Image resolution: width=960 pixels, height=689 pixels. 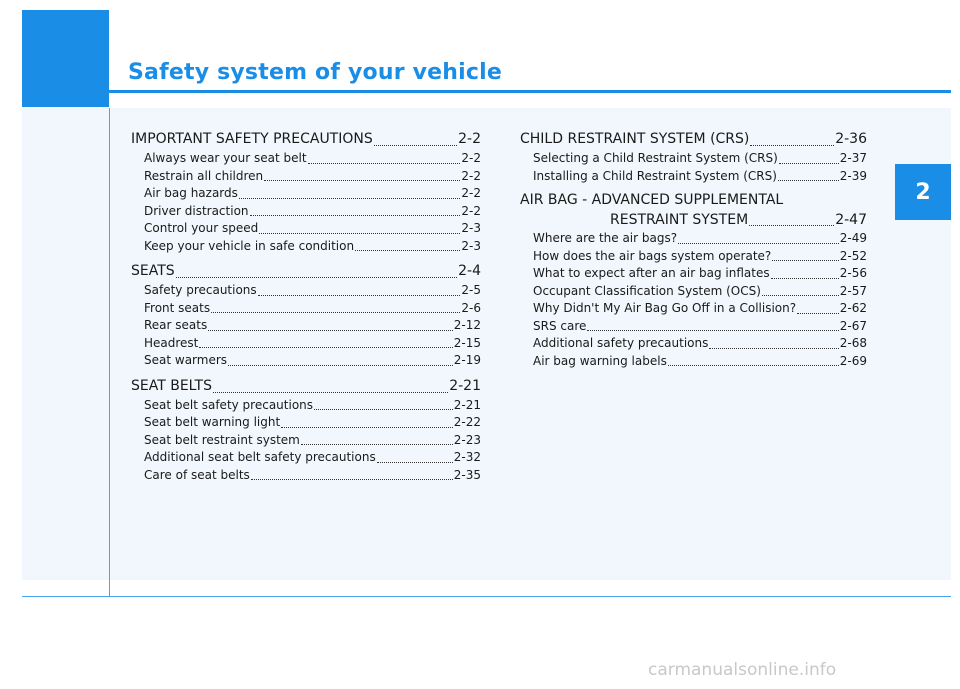 I want to click on toc-entry-label: Occupant Classification System (OCS), so click(x=647, y=290).